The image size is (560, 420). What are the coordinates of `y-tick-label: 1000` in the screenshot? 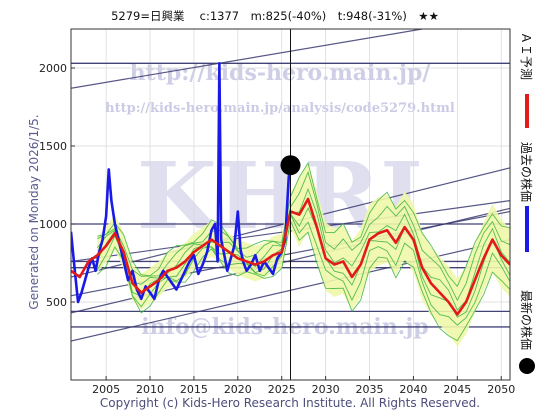 It's located at (53, 224).